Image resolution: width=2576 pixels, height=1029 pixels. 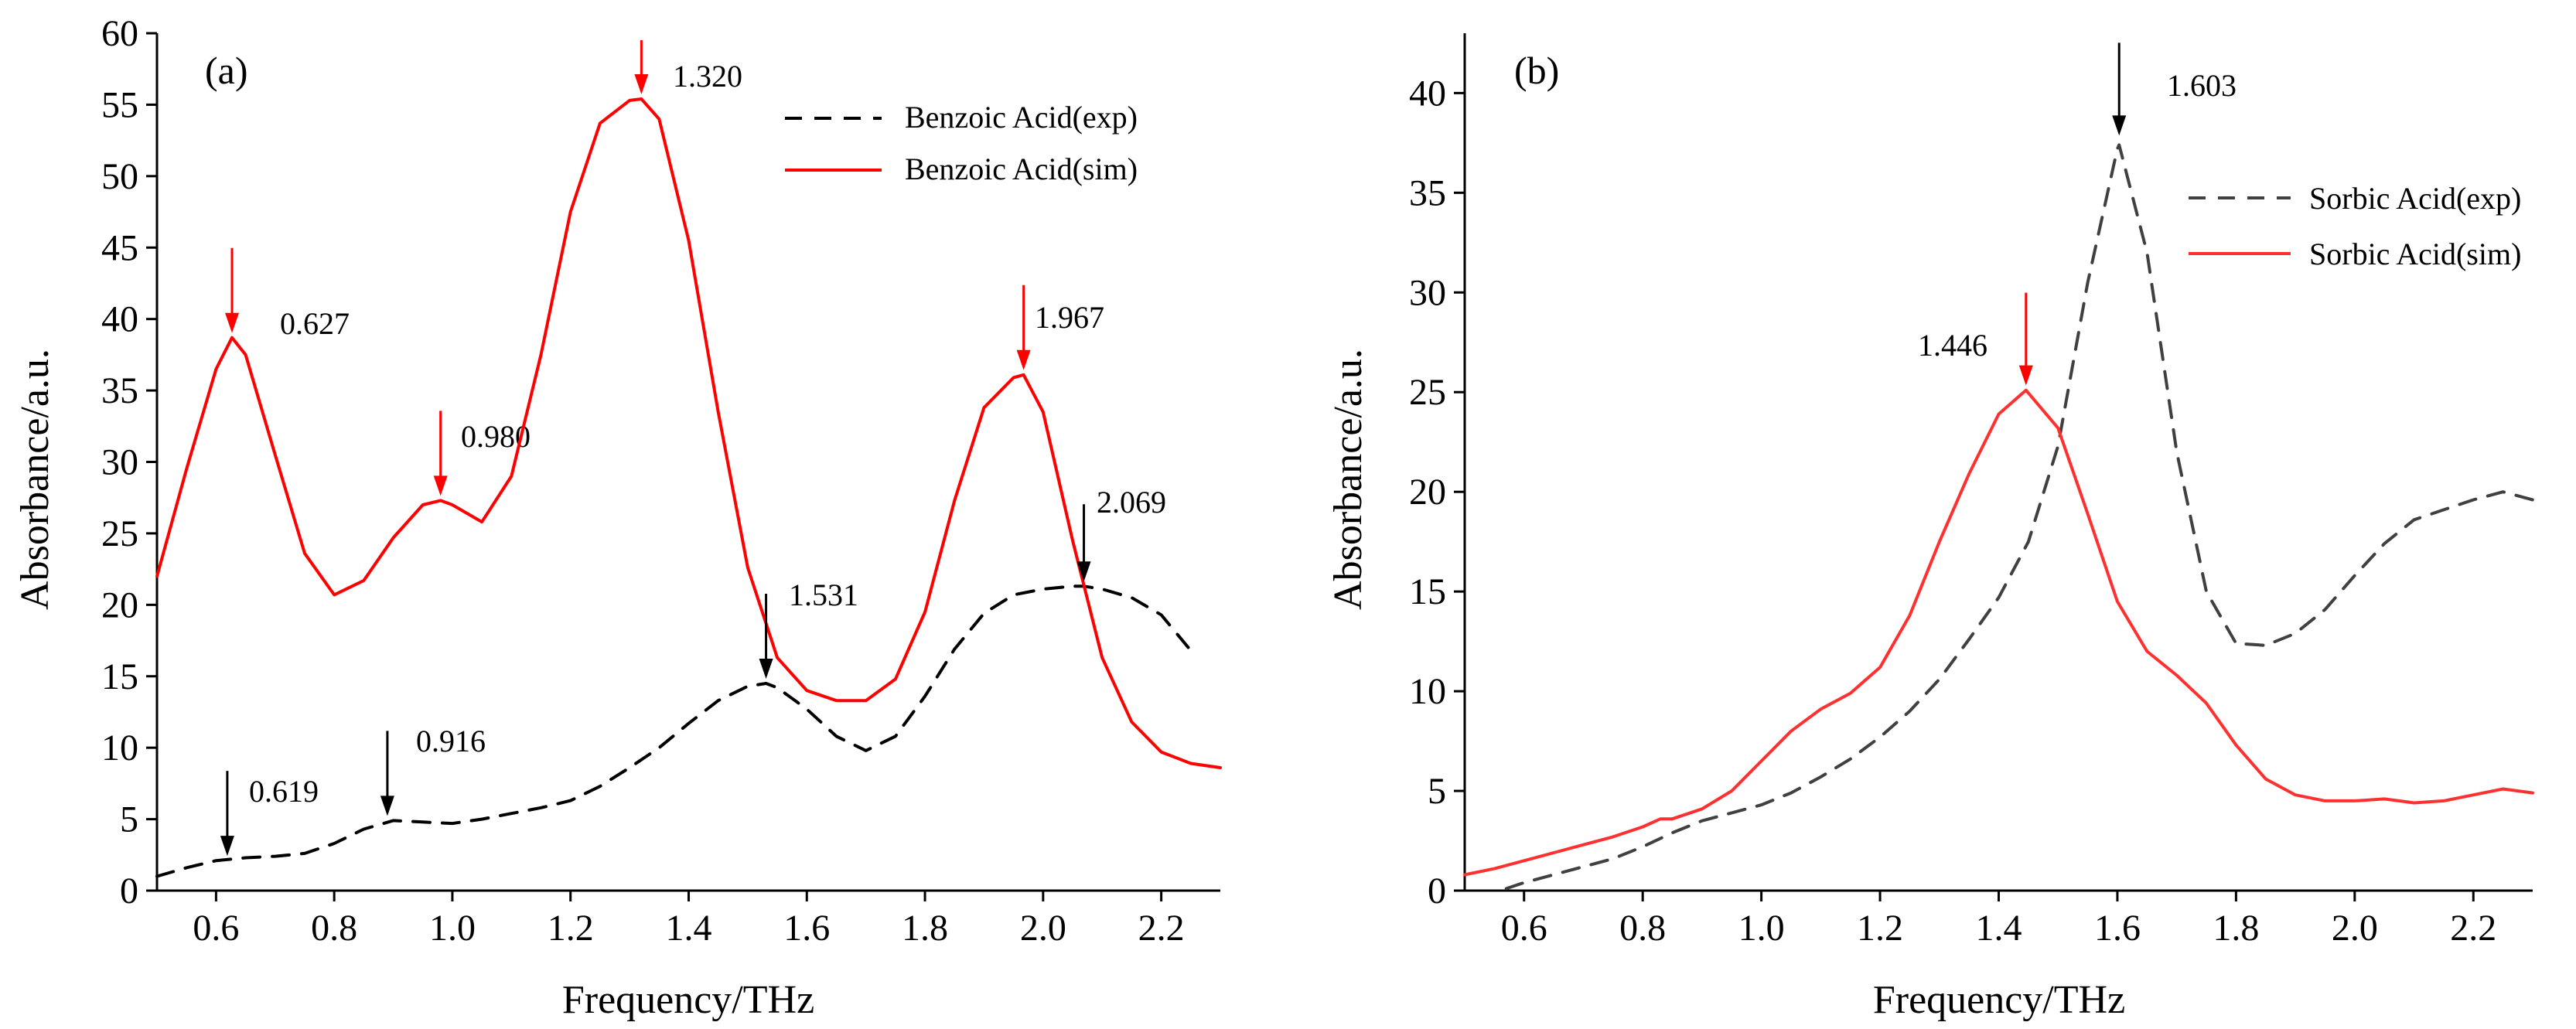 What do you see at coordinates (120, 176) in the screenshot?
I see `panel-a-y-tick-label: 50` at bounding box center [120, 176].